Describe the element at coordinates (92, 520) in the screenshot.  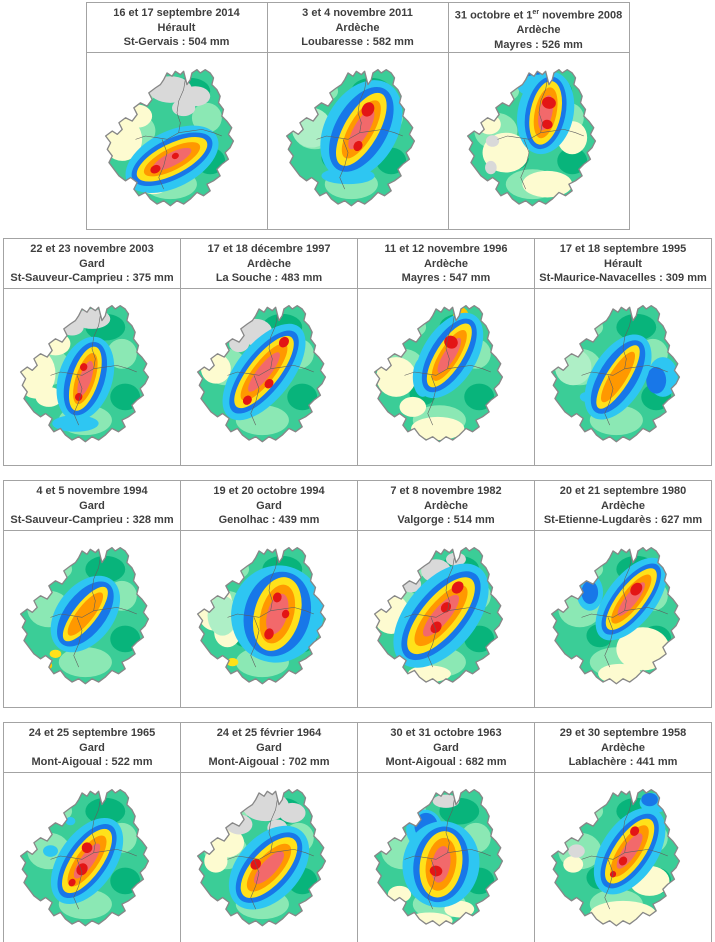
I see `event-record: St-Sauveur-Camprieu : 328 mm` at that location.